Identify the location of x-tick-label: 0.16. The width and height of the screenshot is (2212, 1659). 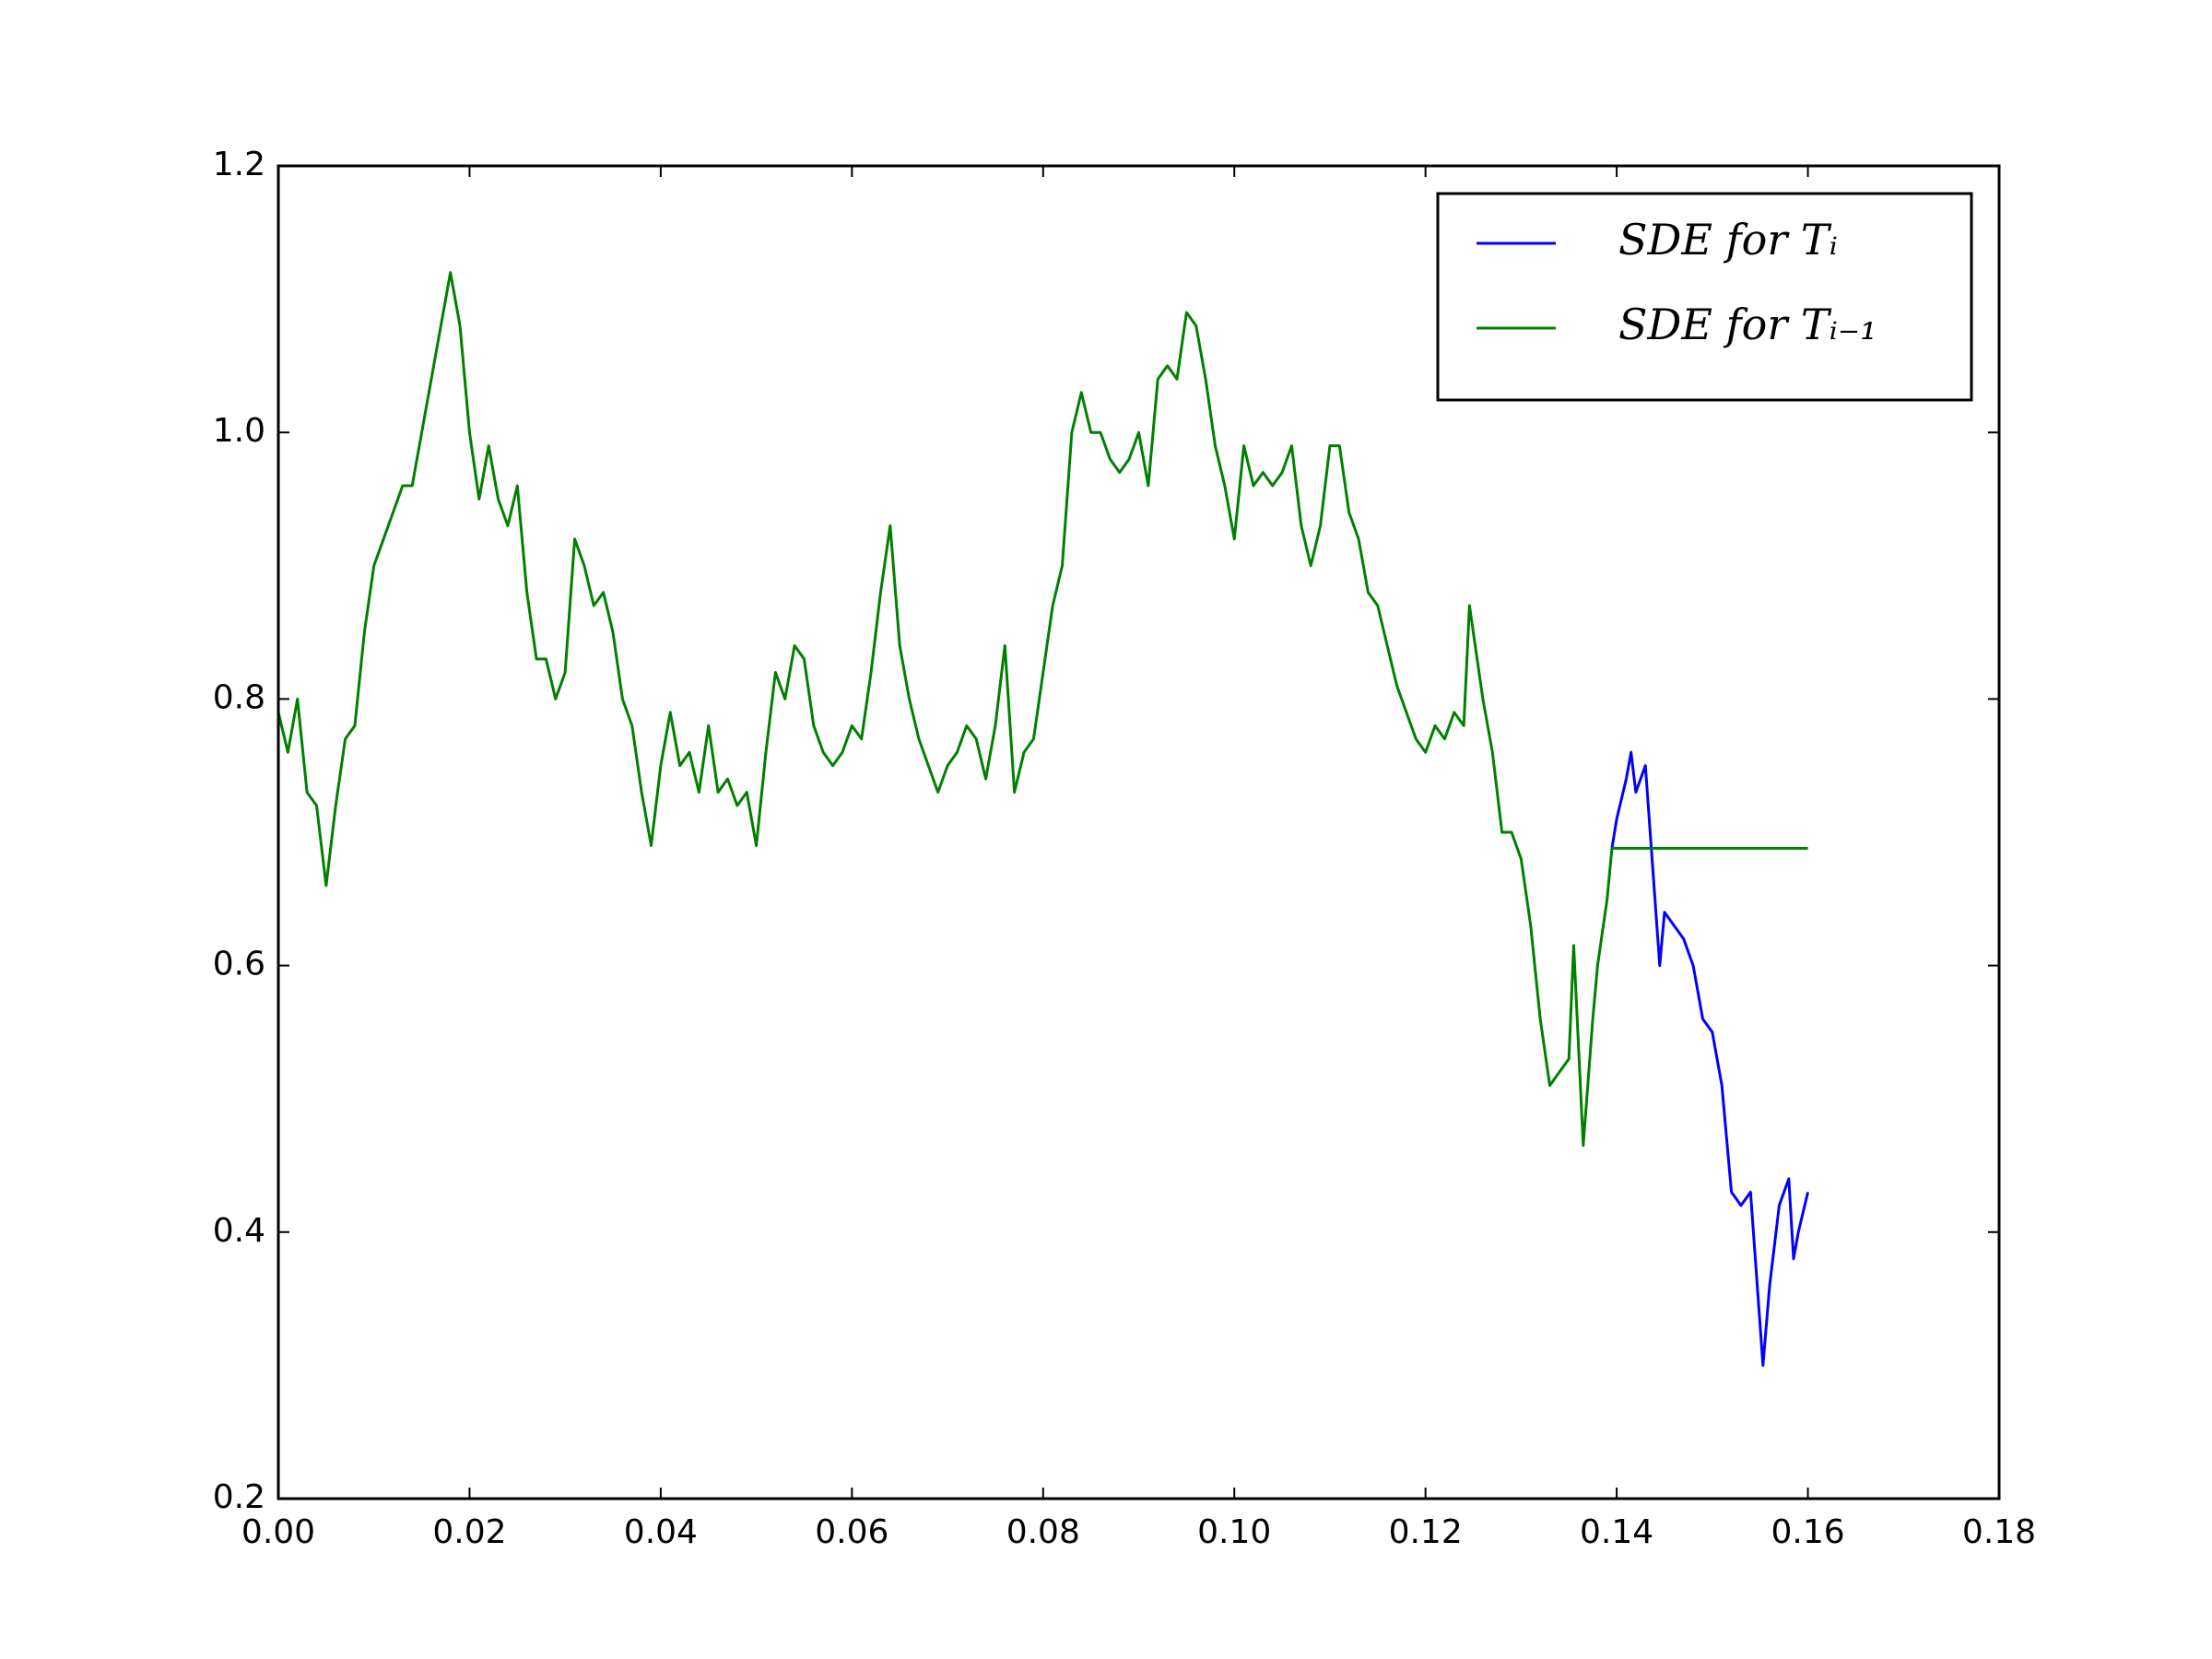
(1807, 1532).